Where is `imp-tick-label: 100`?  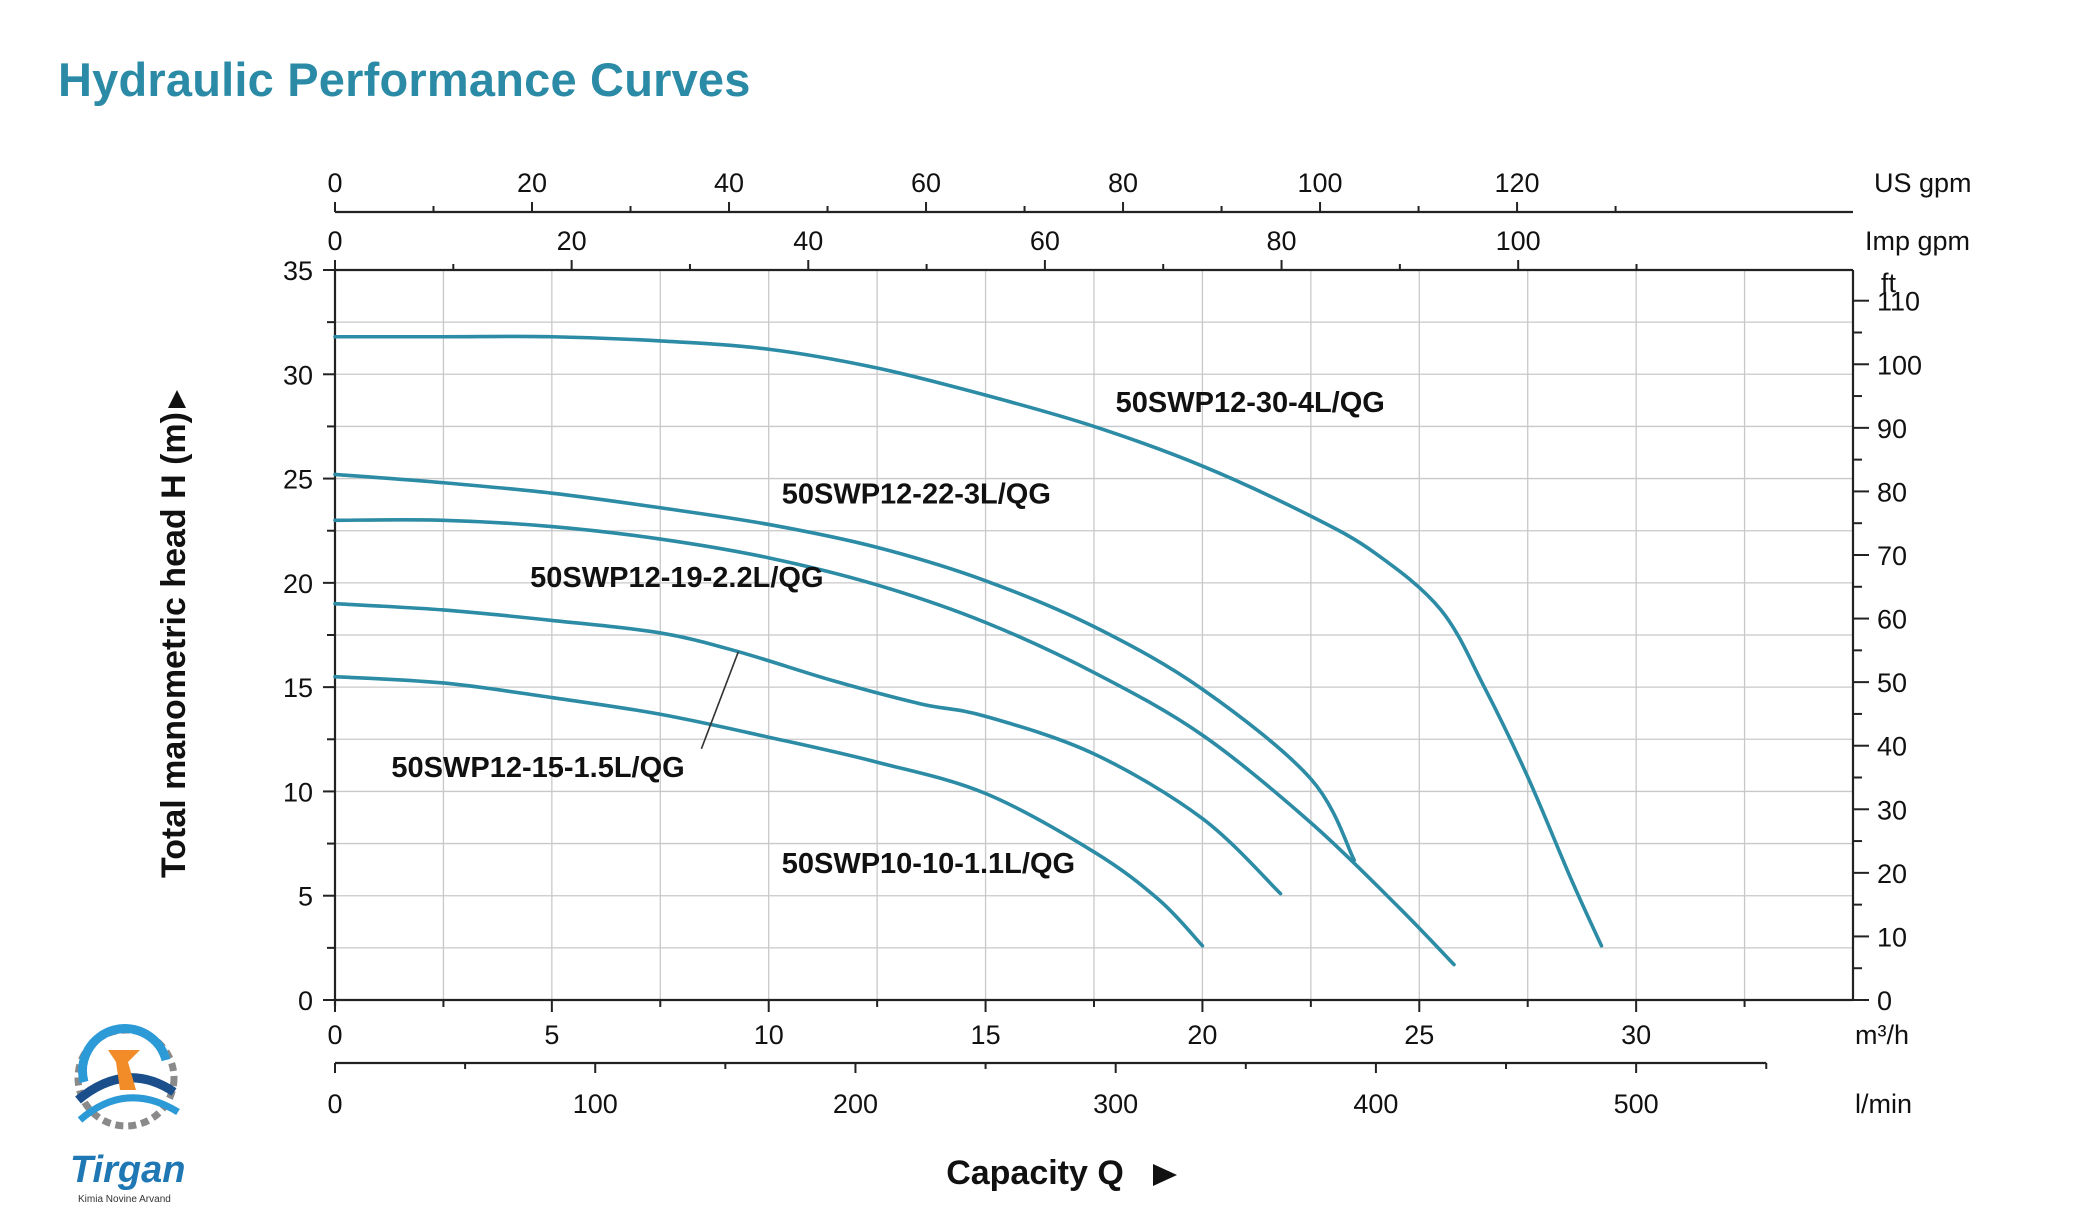 imp-tick-label: 100 is located at coordinates (1518, 241).